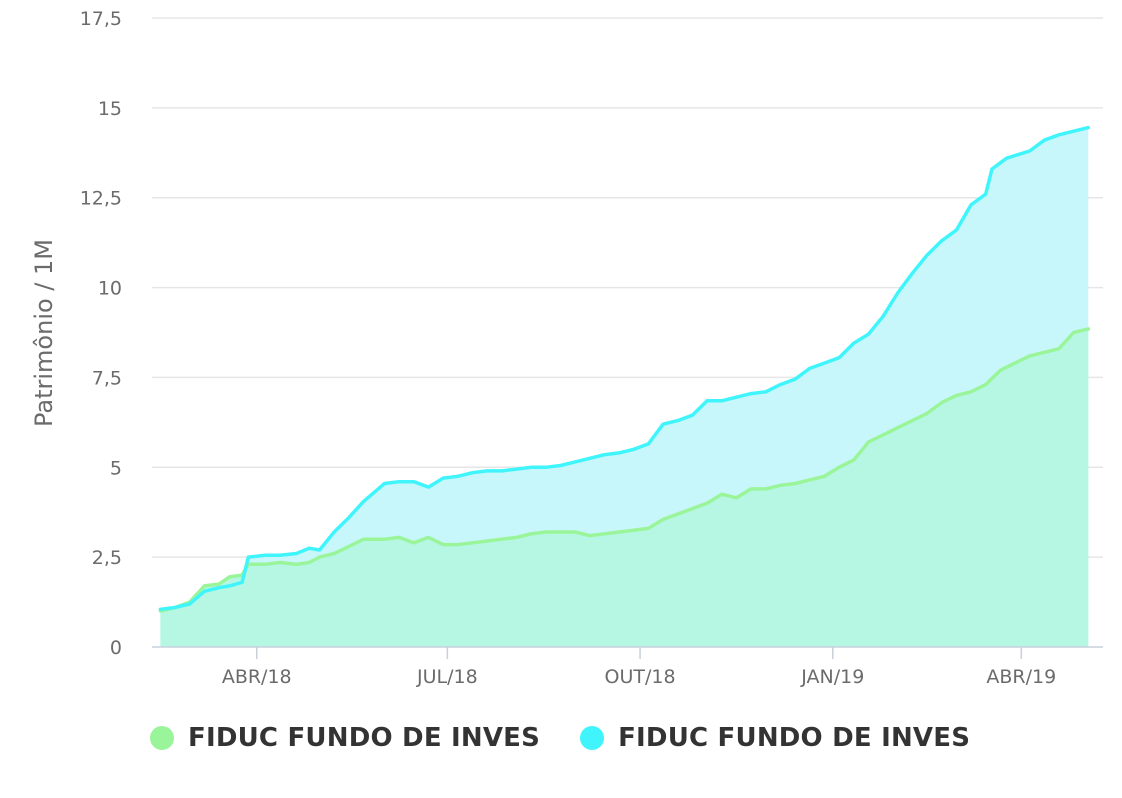  What do you see at coordinates (101, 19) in the screenshot?
I see `y-tick-label: 17,5` at bounding box center [101, 19].